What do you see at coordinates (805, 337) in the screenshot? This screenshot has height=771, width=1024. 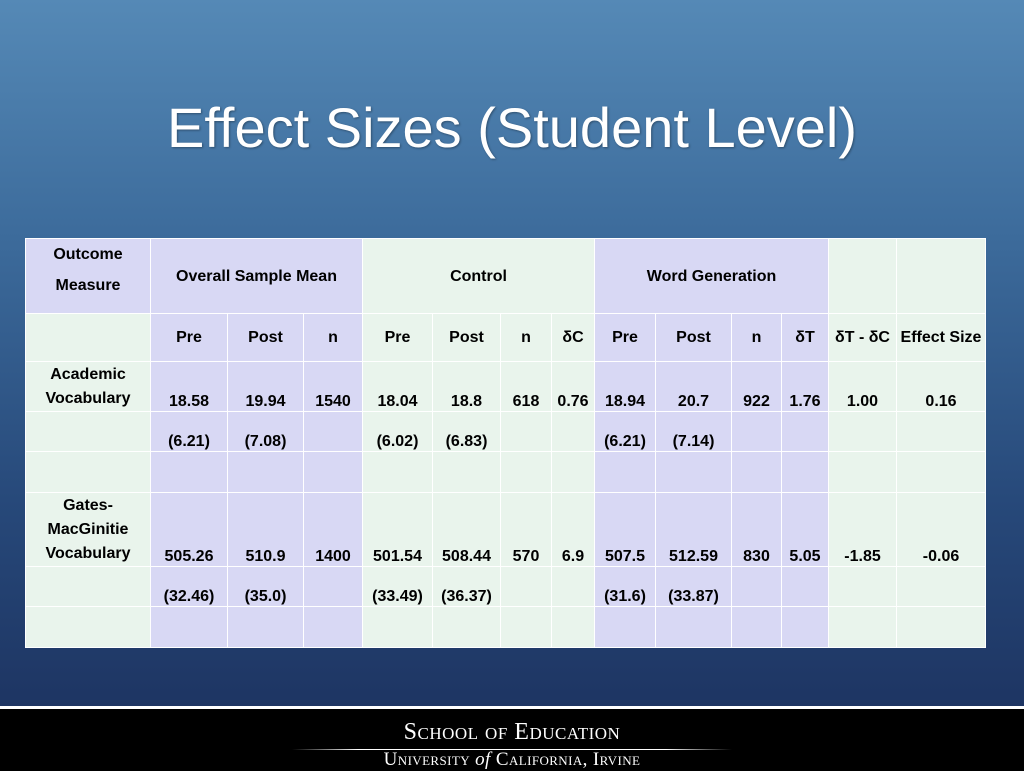 I see `subheader-wg-delta: δT` at bounding box center [805, 337].